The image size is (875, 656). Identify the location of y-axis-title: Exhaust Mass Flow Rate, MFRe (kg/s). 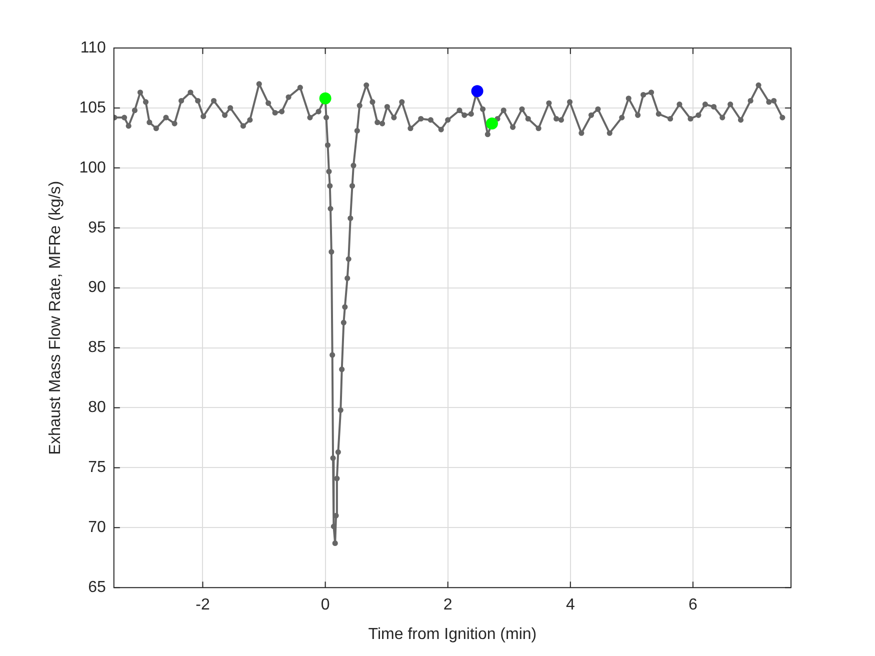
(55, 317).